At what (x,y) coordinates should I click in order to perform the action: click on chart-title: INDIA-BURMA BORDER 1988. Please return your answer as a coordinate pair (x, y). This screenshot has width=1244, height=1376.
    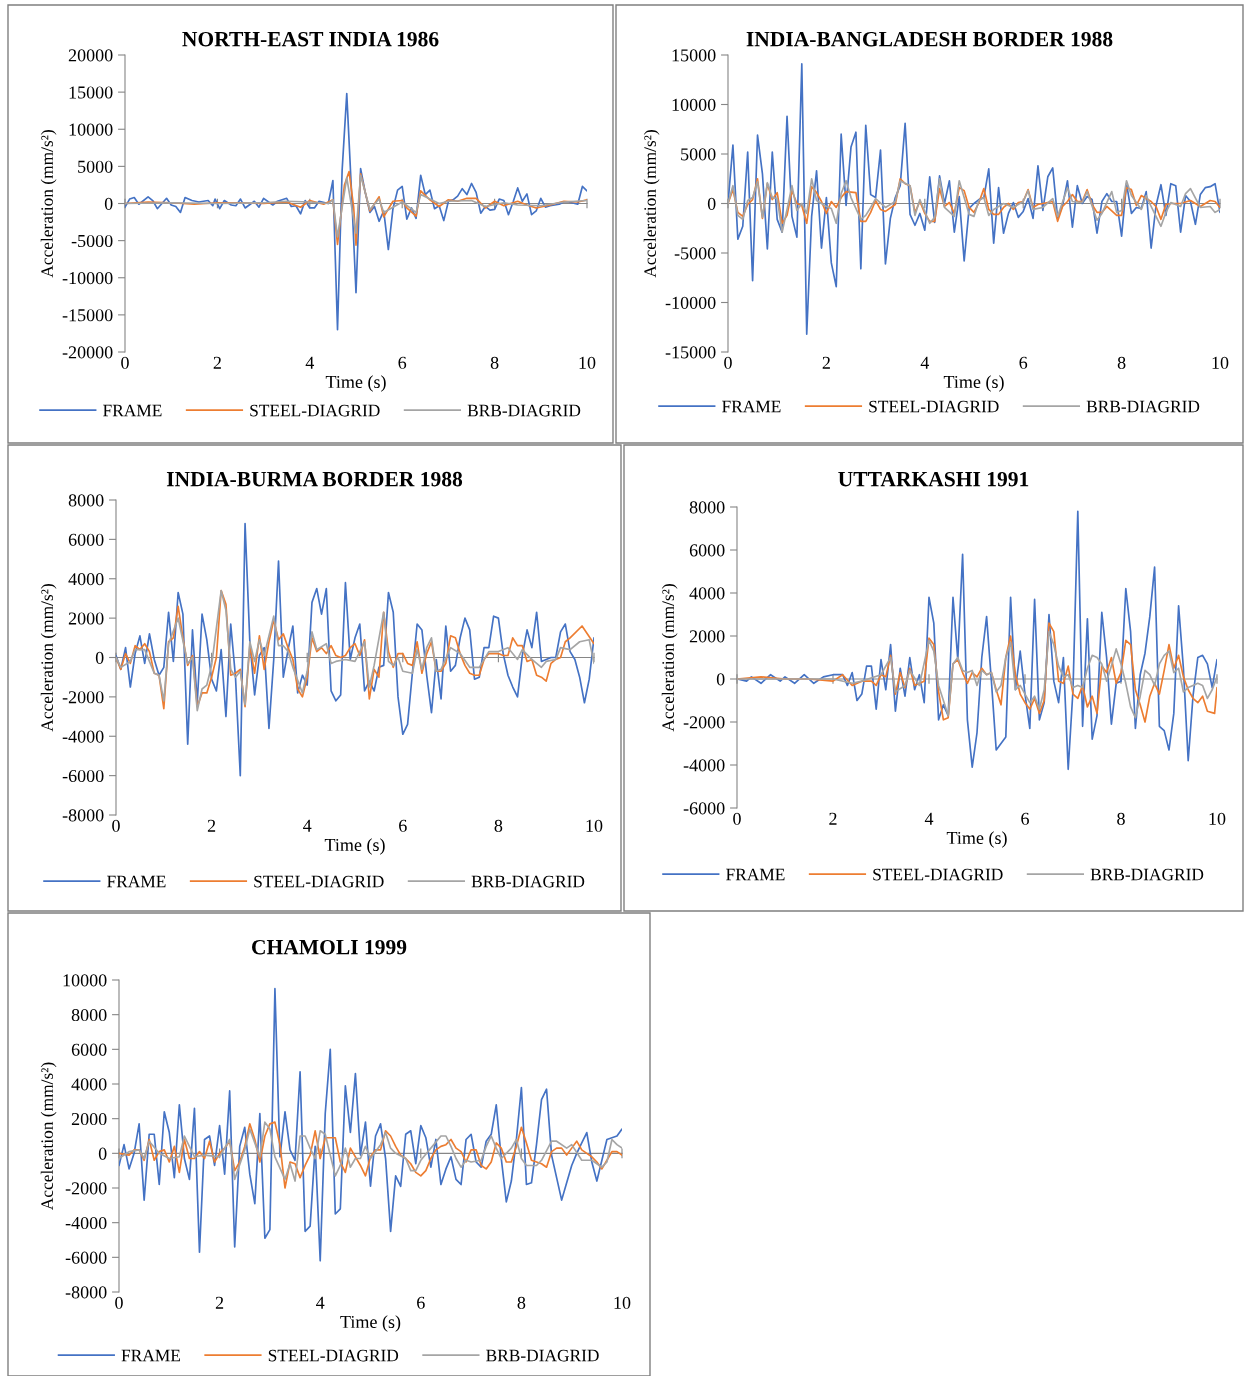
    Looking at the image, I should click on (314, 479).